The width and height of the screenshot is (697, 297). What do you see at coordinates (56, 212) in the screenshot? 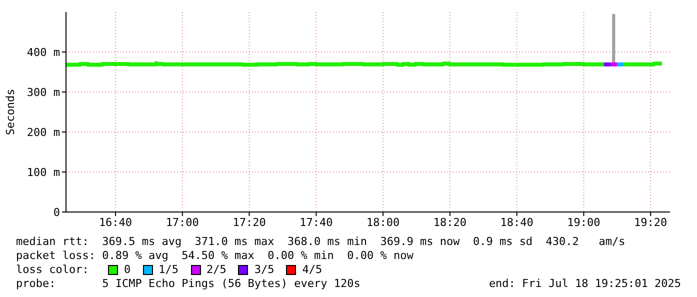
I see `y-tick-label: 0` at bounding box center [56, 212].